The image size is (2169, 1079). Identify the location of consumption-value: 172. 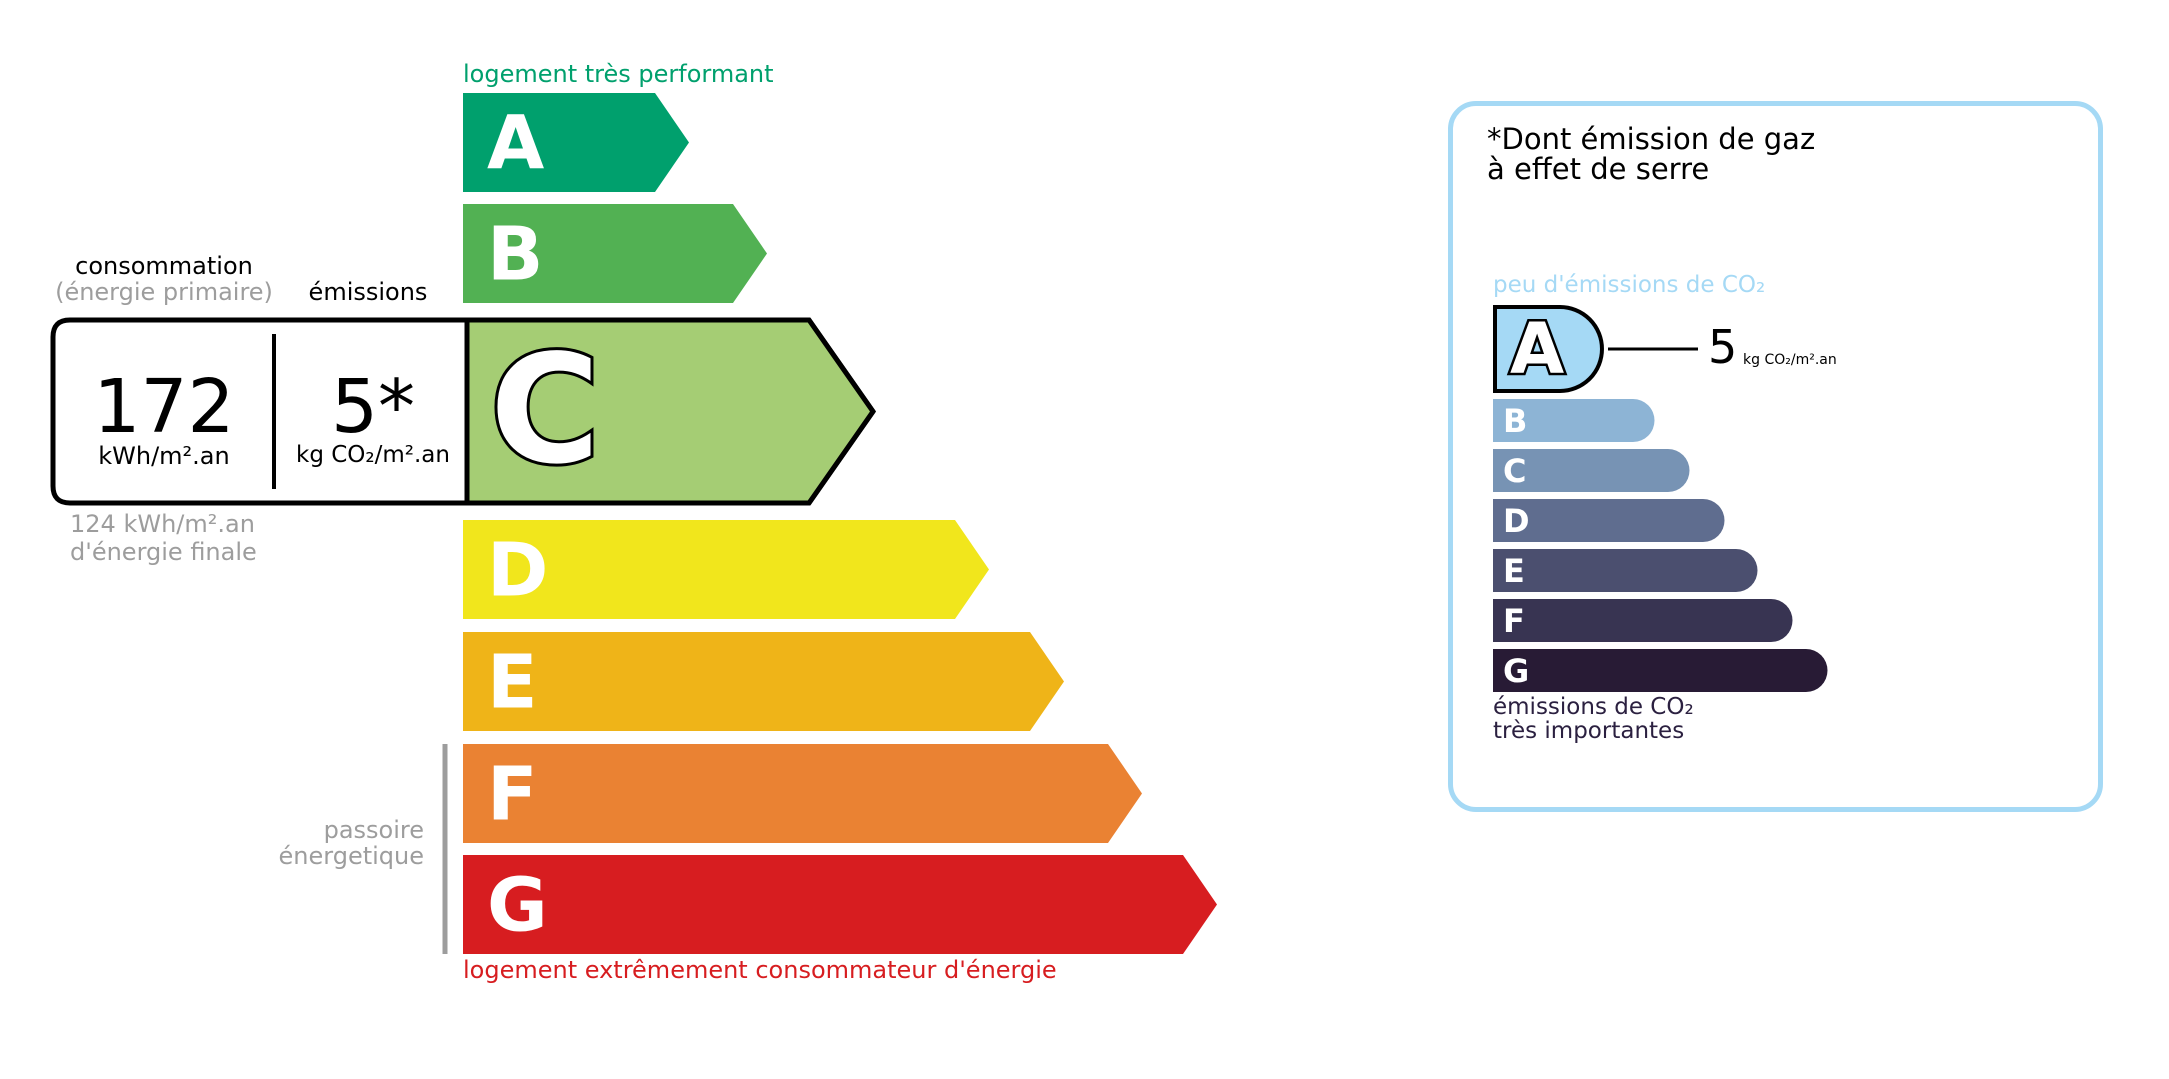
(164, 407).